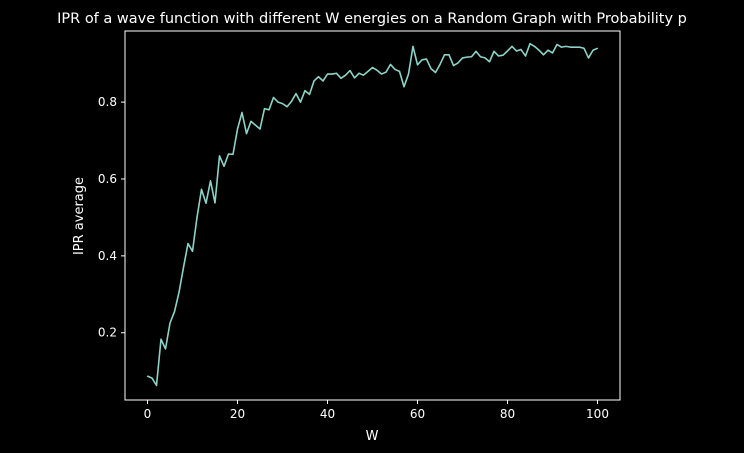 This screenshot has height=453, width=744. I want to click on y-axis-label: IPR average, so click(79, 216).